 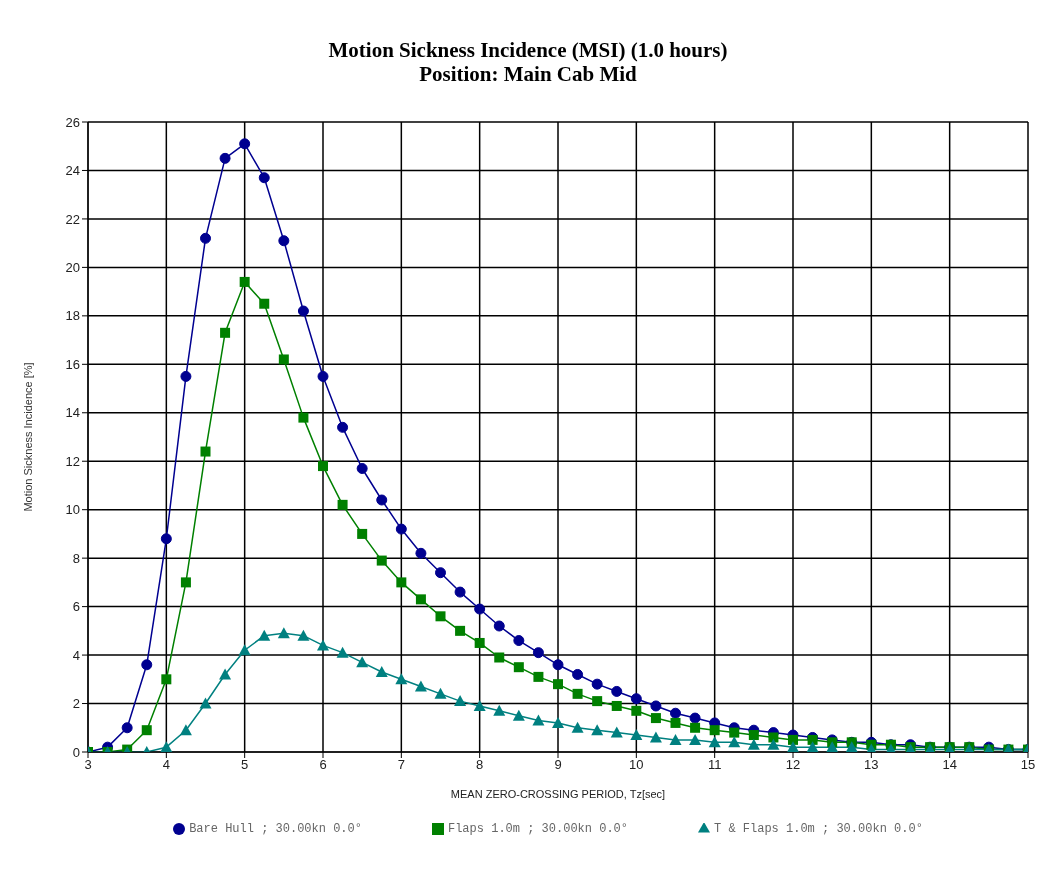 I want to click on y-axis-title: Motion Sickness Incidence [%], so click(x=27, y=437).